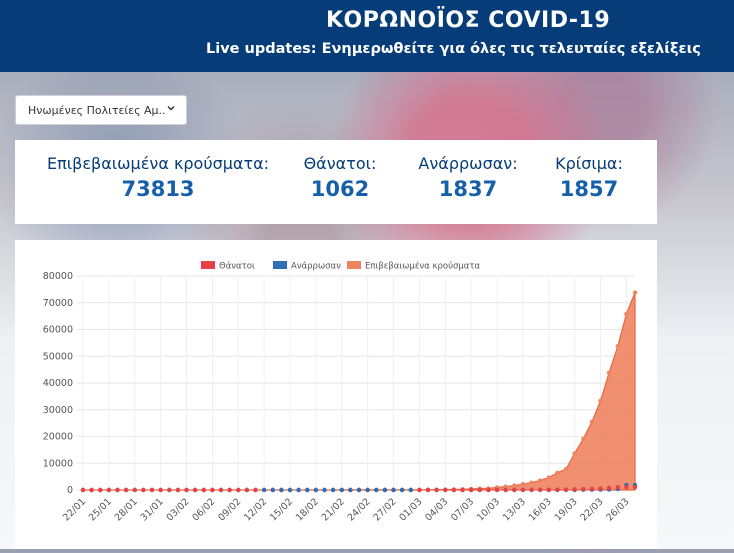 This screenshot has width=734, height=553. Describe the element at coordinates (497, 490) in the screenshot. I see `point-Θάνατοι-48` at that location.